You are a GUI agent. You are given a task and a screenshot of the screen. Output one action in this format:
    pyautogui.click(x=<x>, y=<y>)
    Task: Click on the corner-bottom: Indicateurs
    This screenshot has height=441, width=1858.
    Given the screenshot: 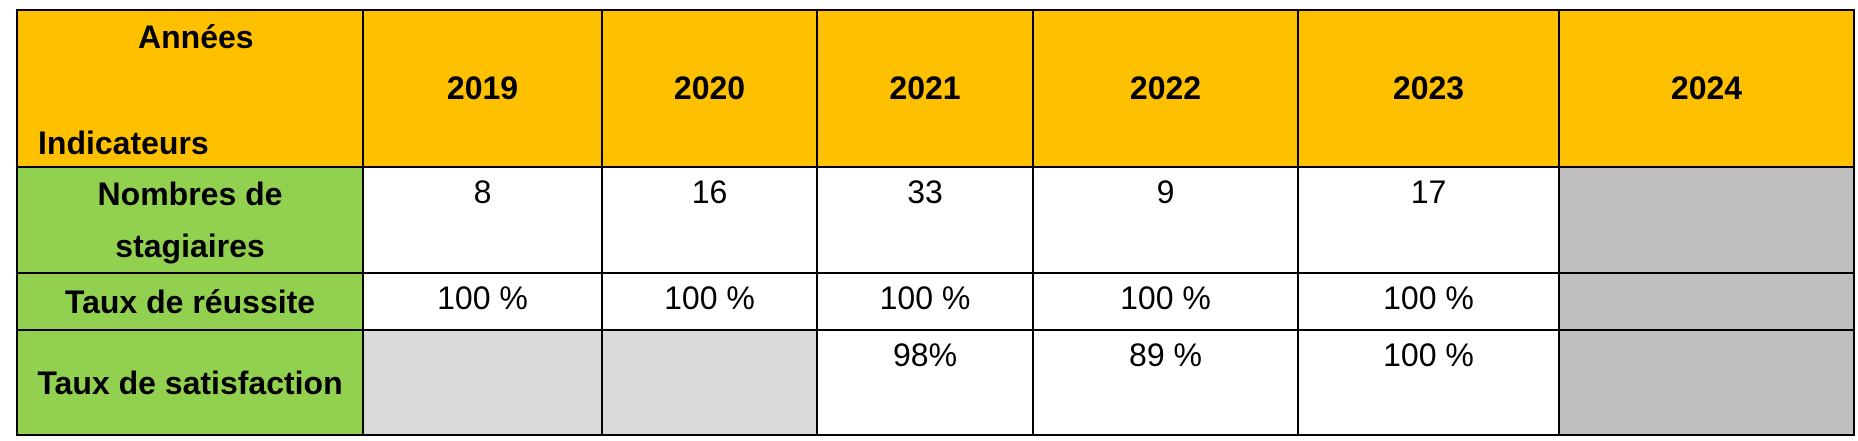 What is the action you would take?
    pyautogui.click(x=123, y=143)
    